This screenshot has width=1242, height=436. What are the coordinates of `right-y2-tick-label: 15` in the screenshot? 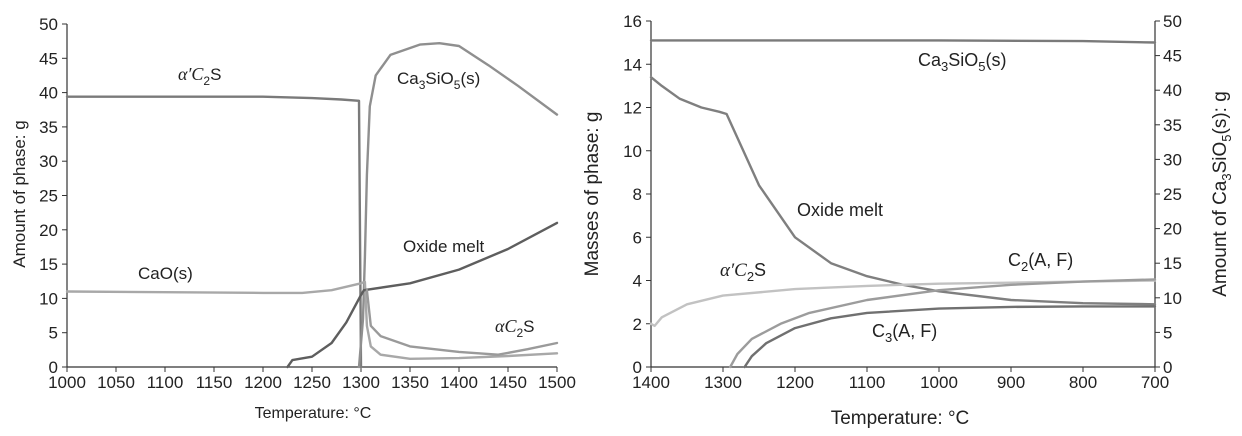 It's located at (1172, 263).